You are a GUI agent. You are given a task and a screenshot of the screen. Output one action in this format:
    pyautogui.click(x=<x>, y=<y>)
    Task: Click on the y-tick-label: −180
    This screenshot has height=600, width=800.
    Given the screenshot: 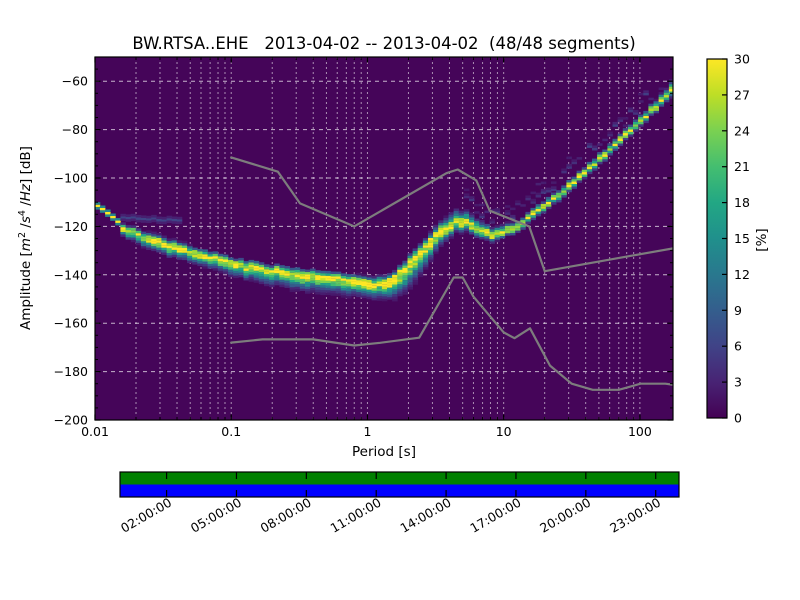 What is the action you would take?
    pyautogui.click(x=71, y=371)
    